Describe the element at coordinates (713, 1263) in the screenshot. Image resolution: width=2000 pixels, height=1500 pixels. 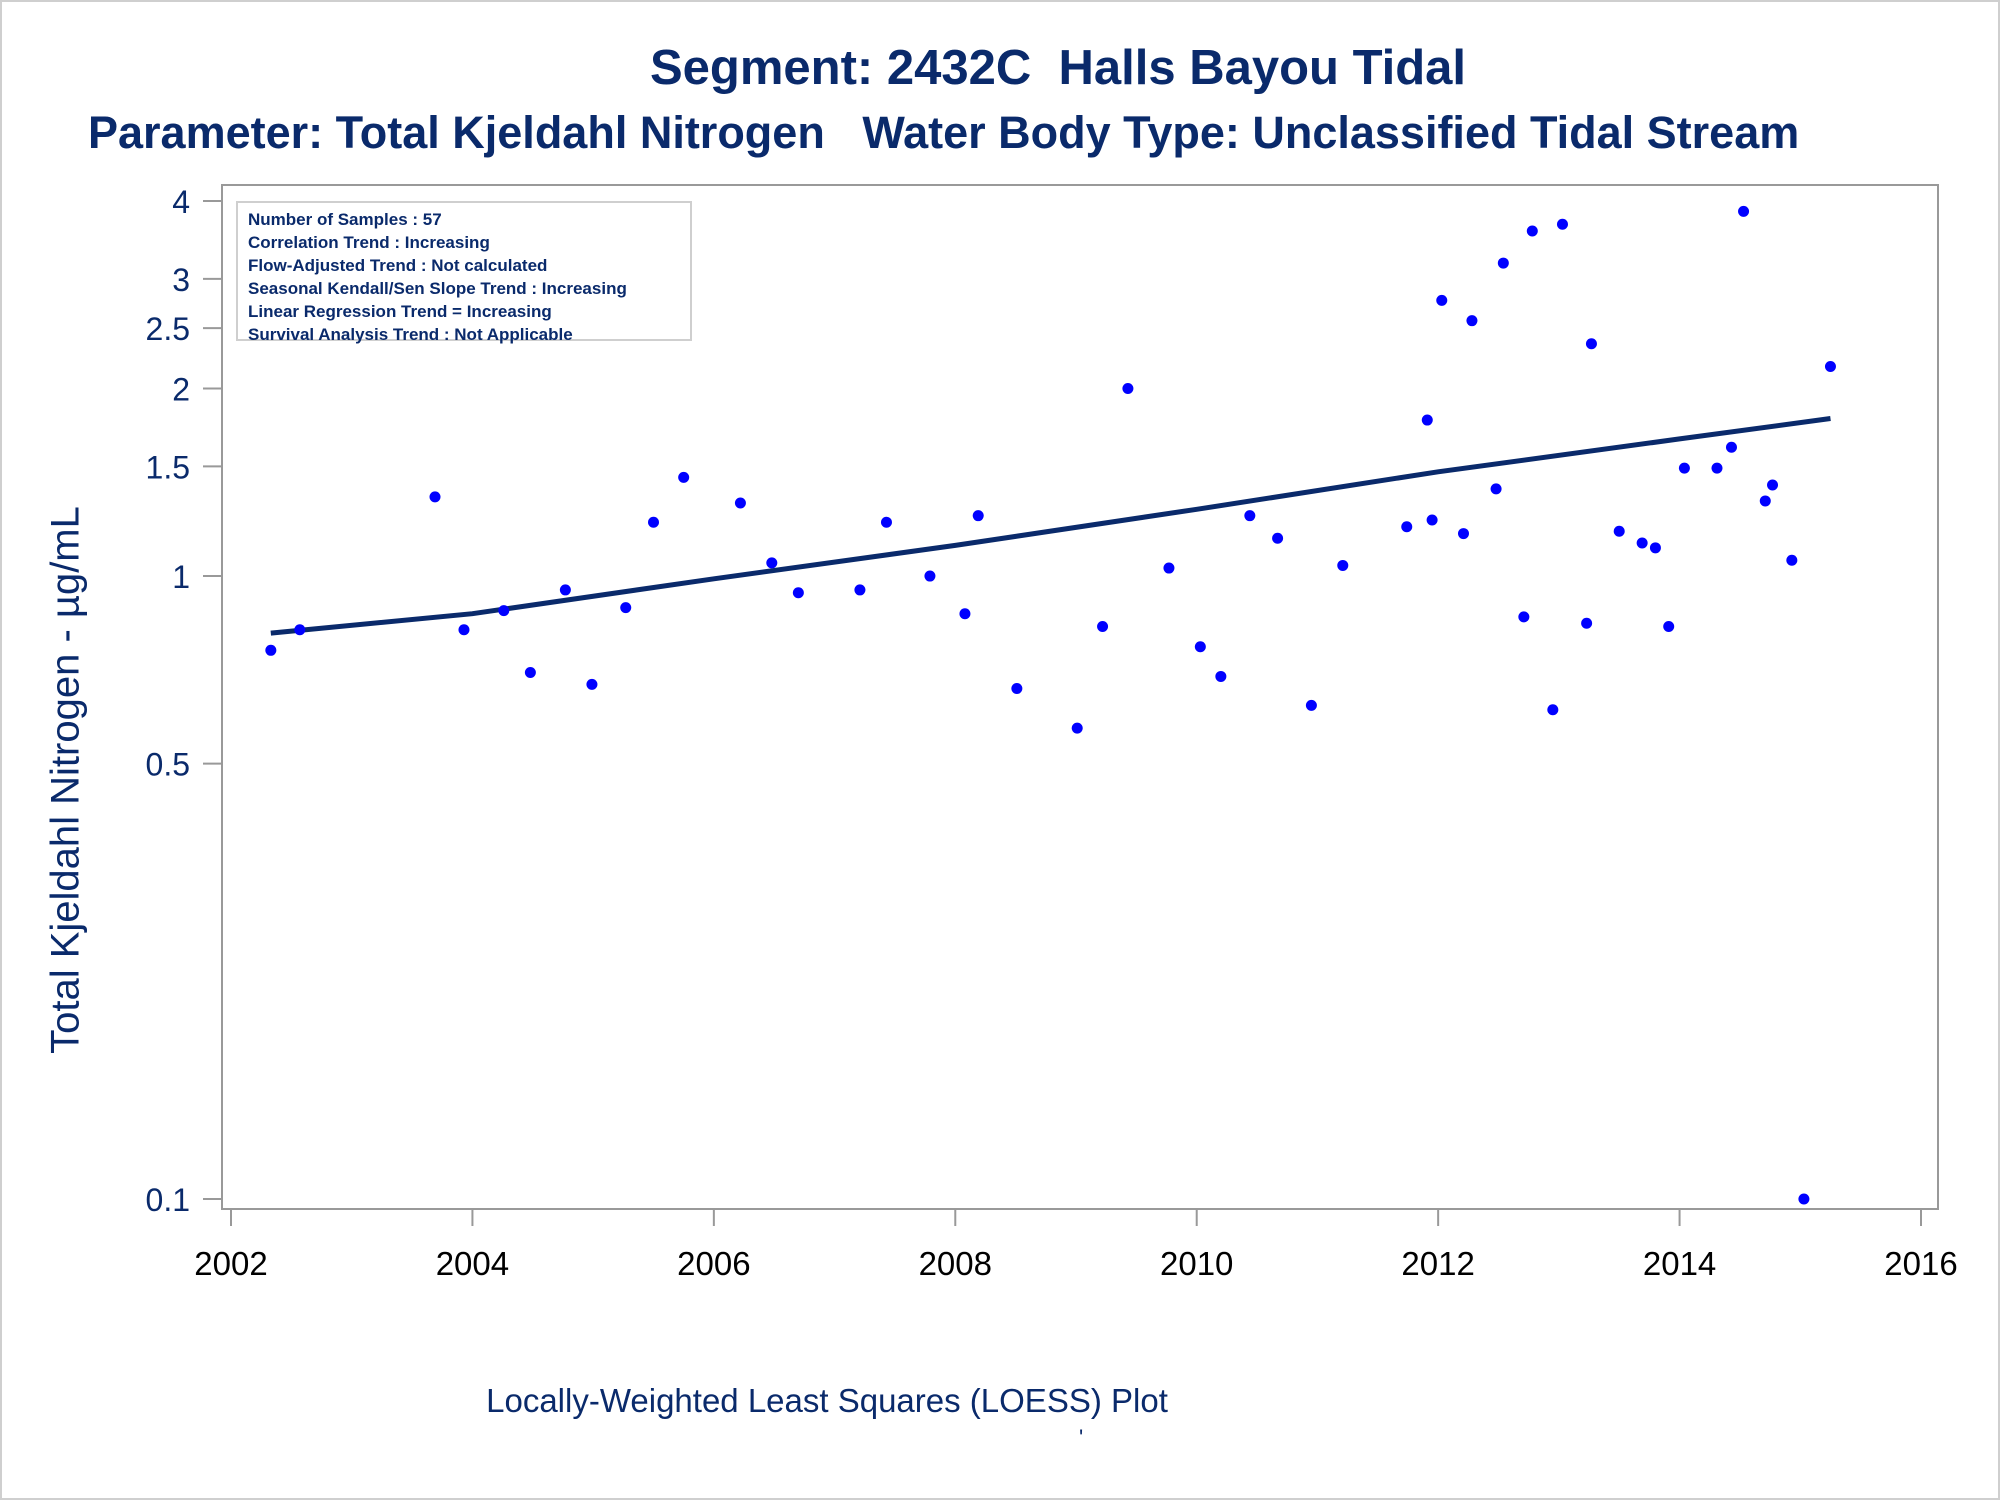
I see `x-tick-label: 2006` at that location.